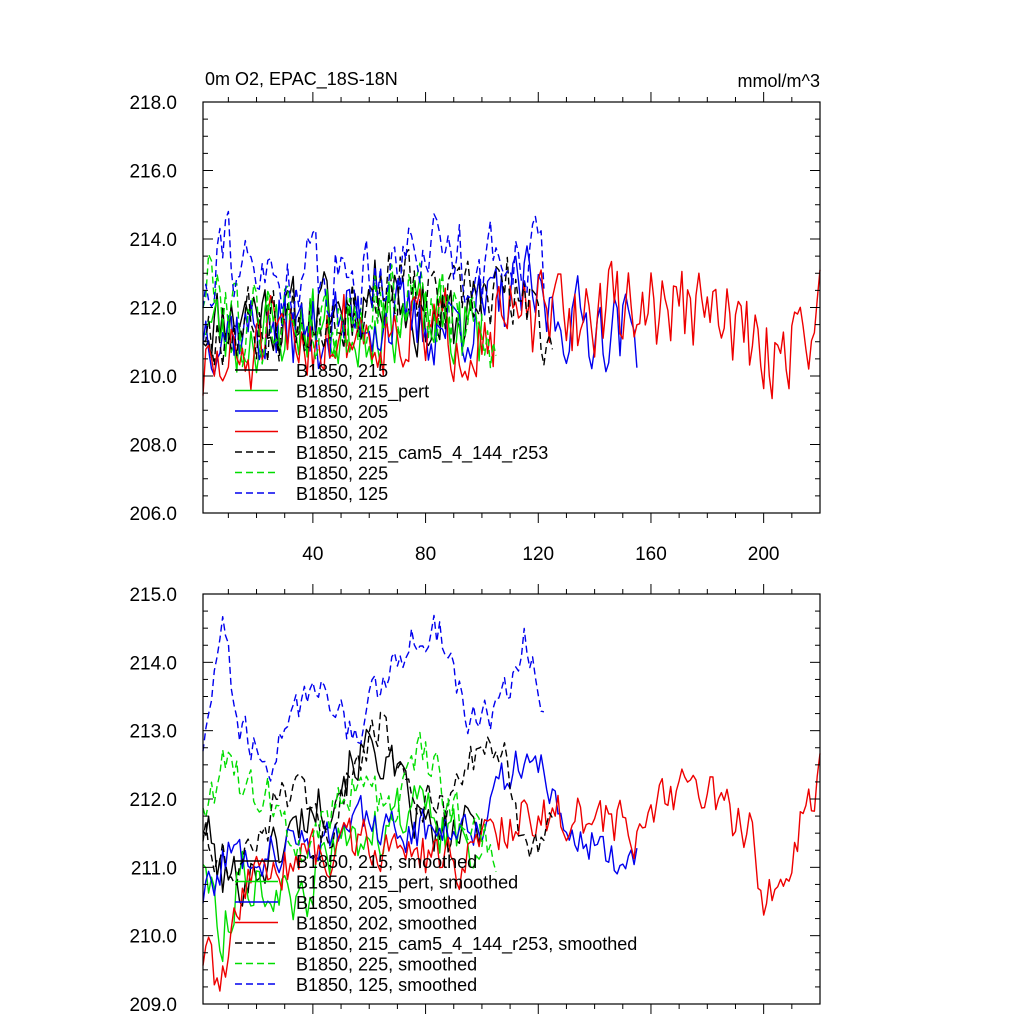 This screenshot has height=1024, width=1024. I want to click on legend-label: B1850, 202, so click(342, 433).